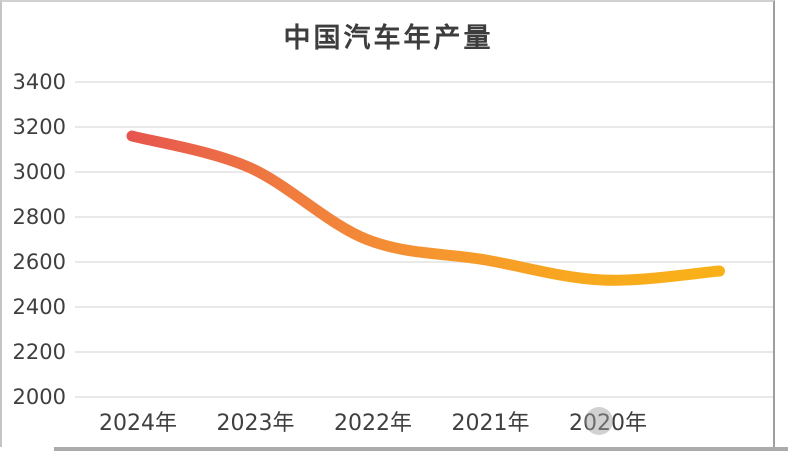 The height and width of the screenshot is (452, 800). Describe the element at coordinates (39, 127) in the screenshot. I see `y-tick-label: 3200` at that location.